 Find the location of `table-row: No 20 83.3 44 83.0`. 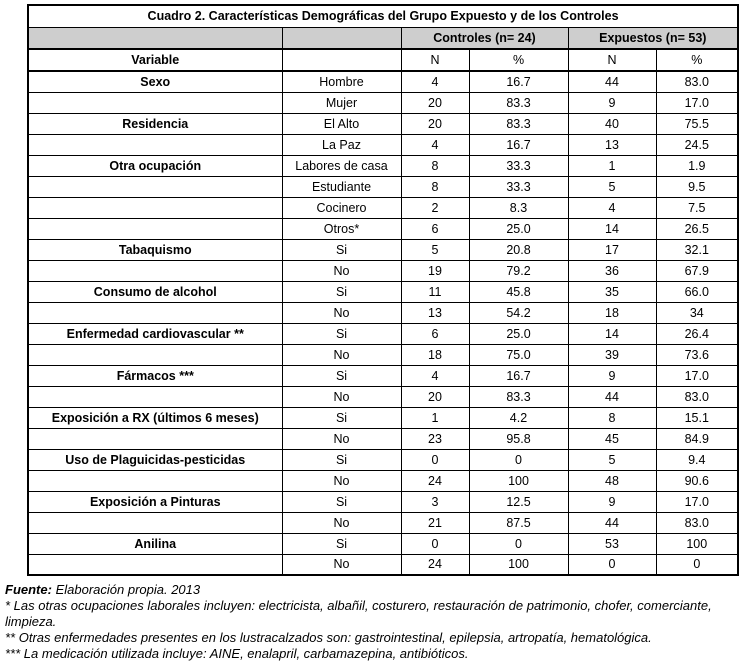

table-row: No 20 83.3 44 83.0 is located at coordinates (383, 396).